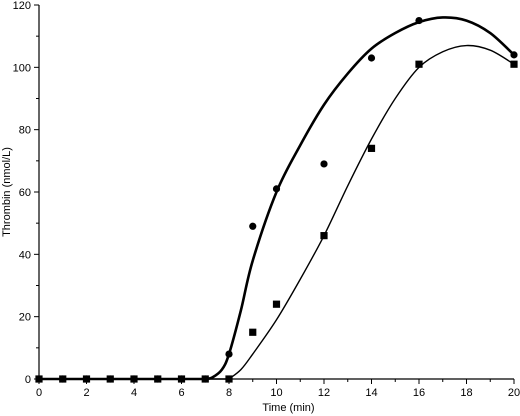 The height and width of the screenshot is (416, 520). I want to click on y-ticks: 0 20 40 60 80 100 120, so click(26, 193).